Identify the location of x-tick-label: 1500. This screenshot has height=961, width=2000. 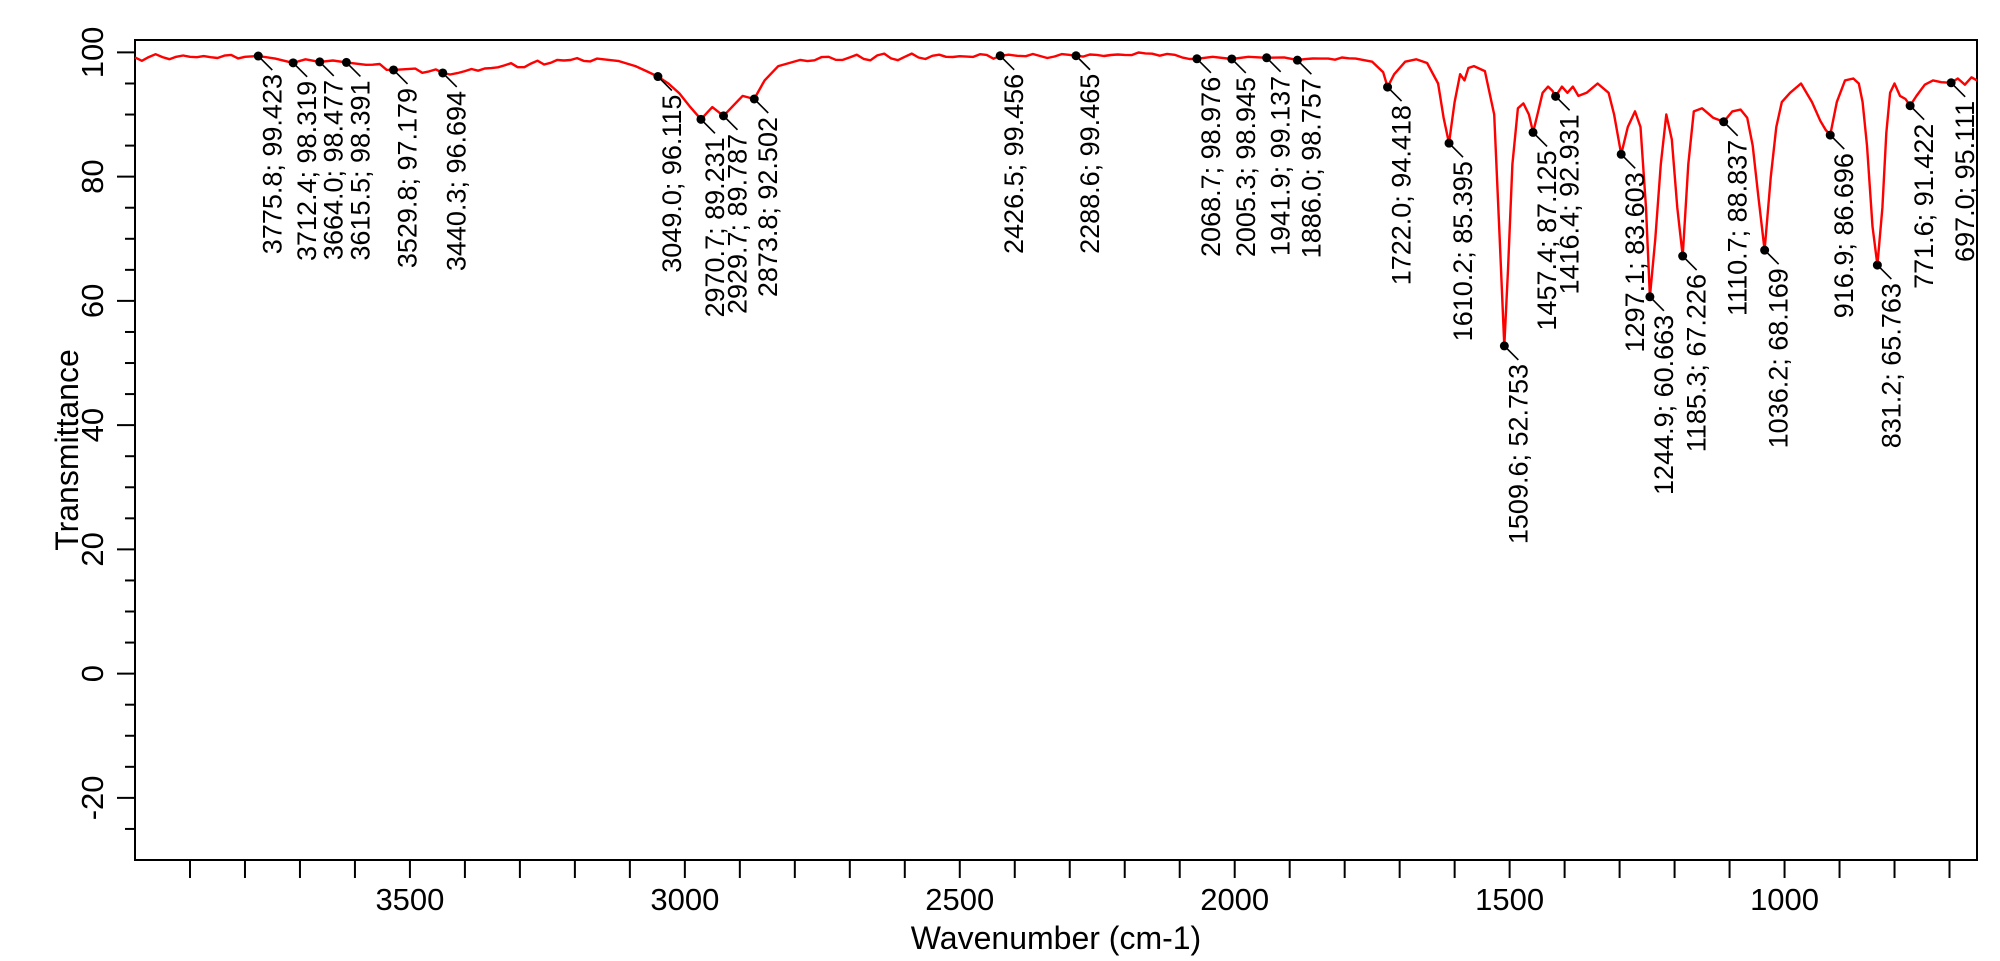
(1509, 899).